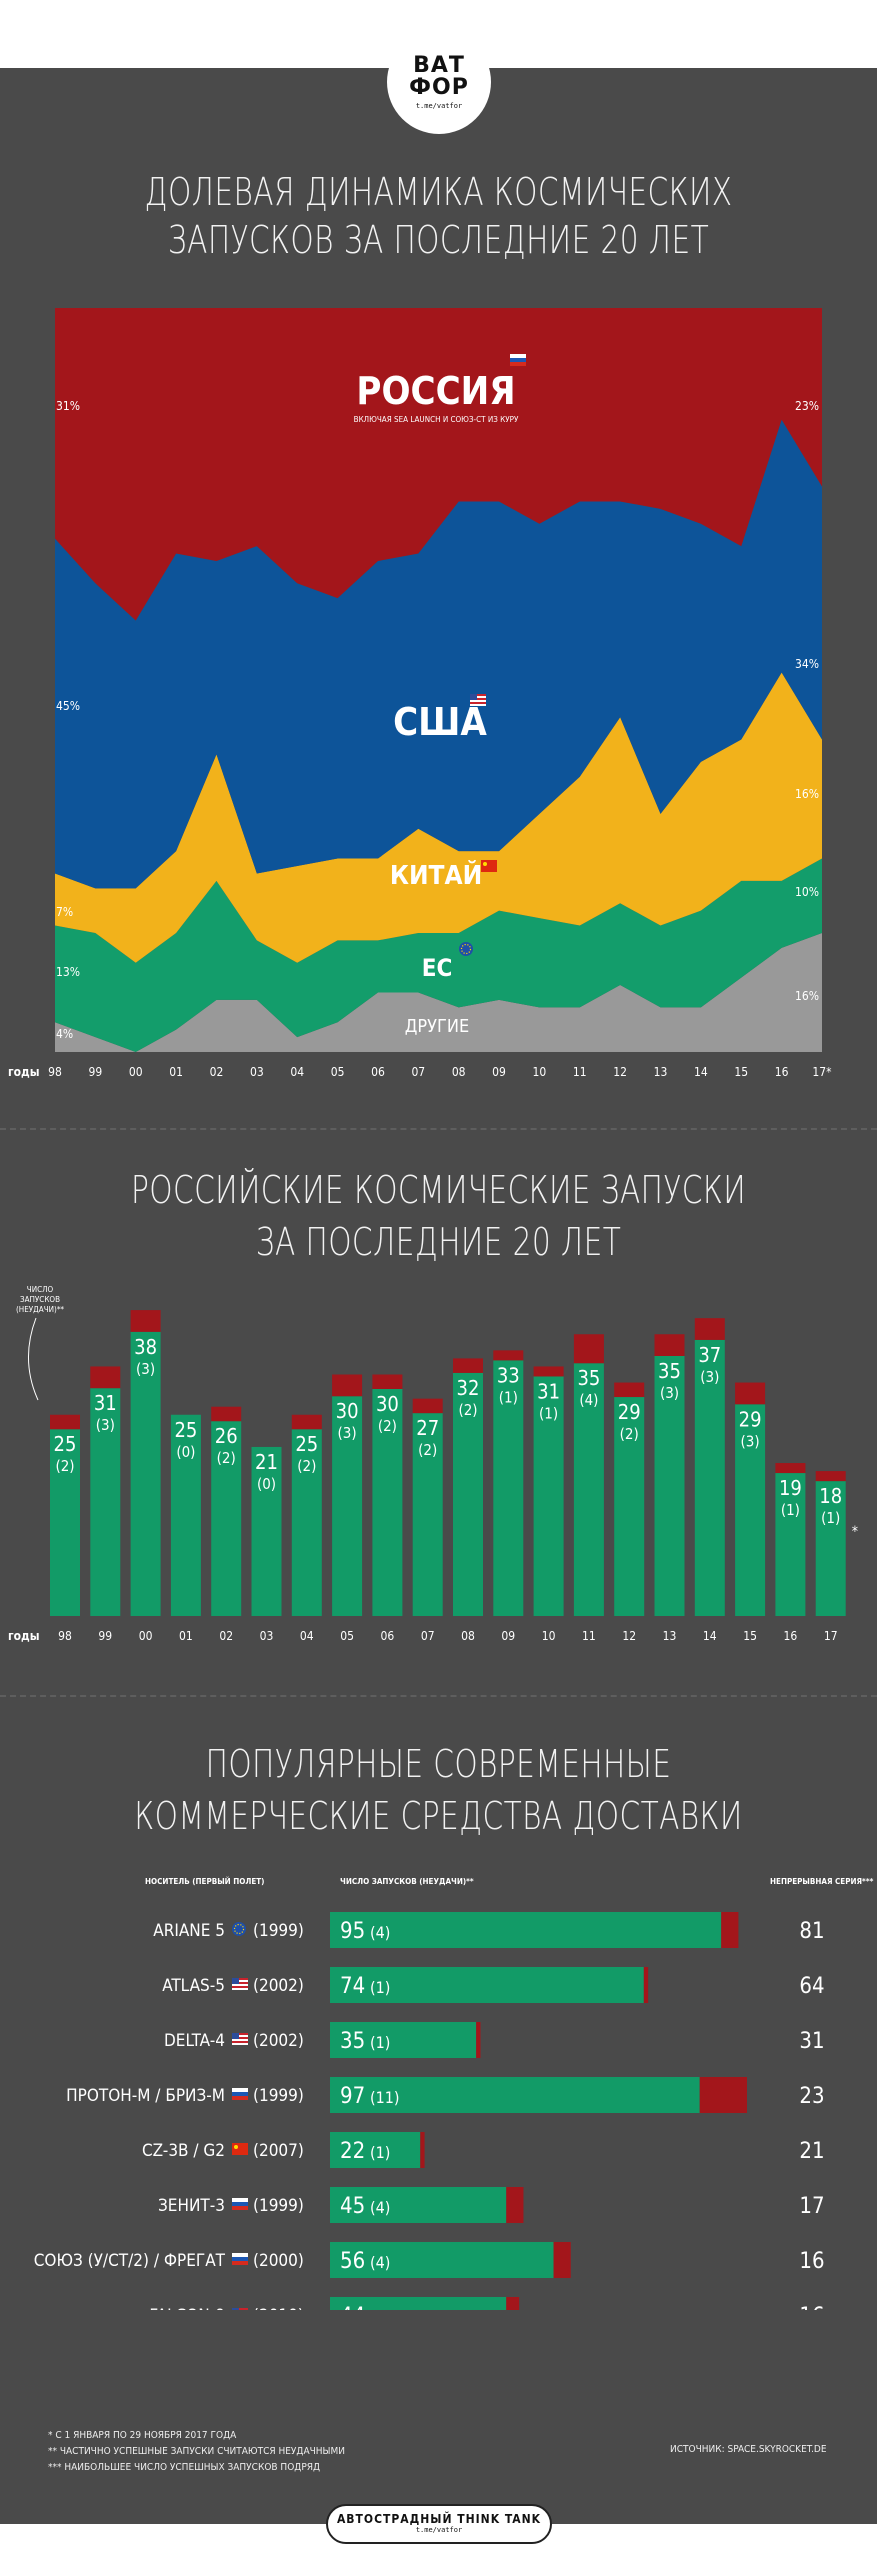  Describe the element at coordinates (830, 1518) in the screenshot. I see `bar-failures: (1)` at that location.